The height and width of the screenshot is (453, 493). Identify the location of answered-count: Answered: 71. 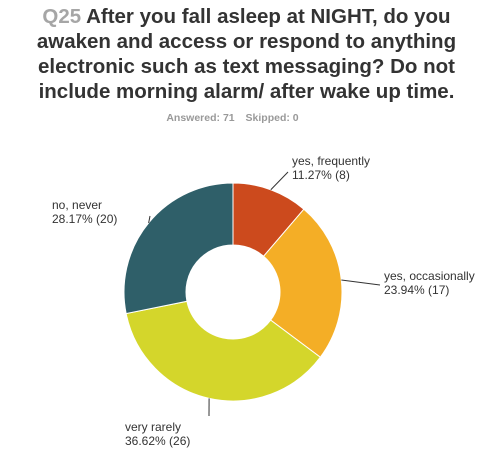
(200, 118).